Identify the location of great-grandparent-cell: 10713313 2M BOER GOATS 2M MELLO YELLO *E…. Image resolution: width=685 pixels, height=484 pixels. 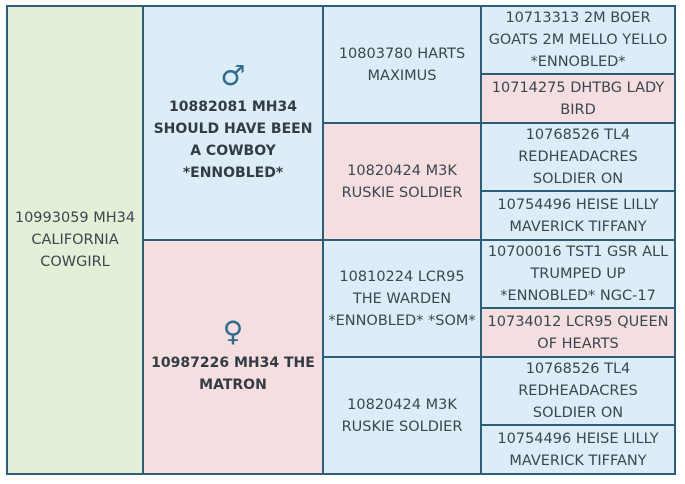
(578, 40).